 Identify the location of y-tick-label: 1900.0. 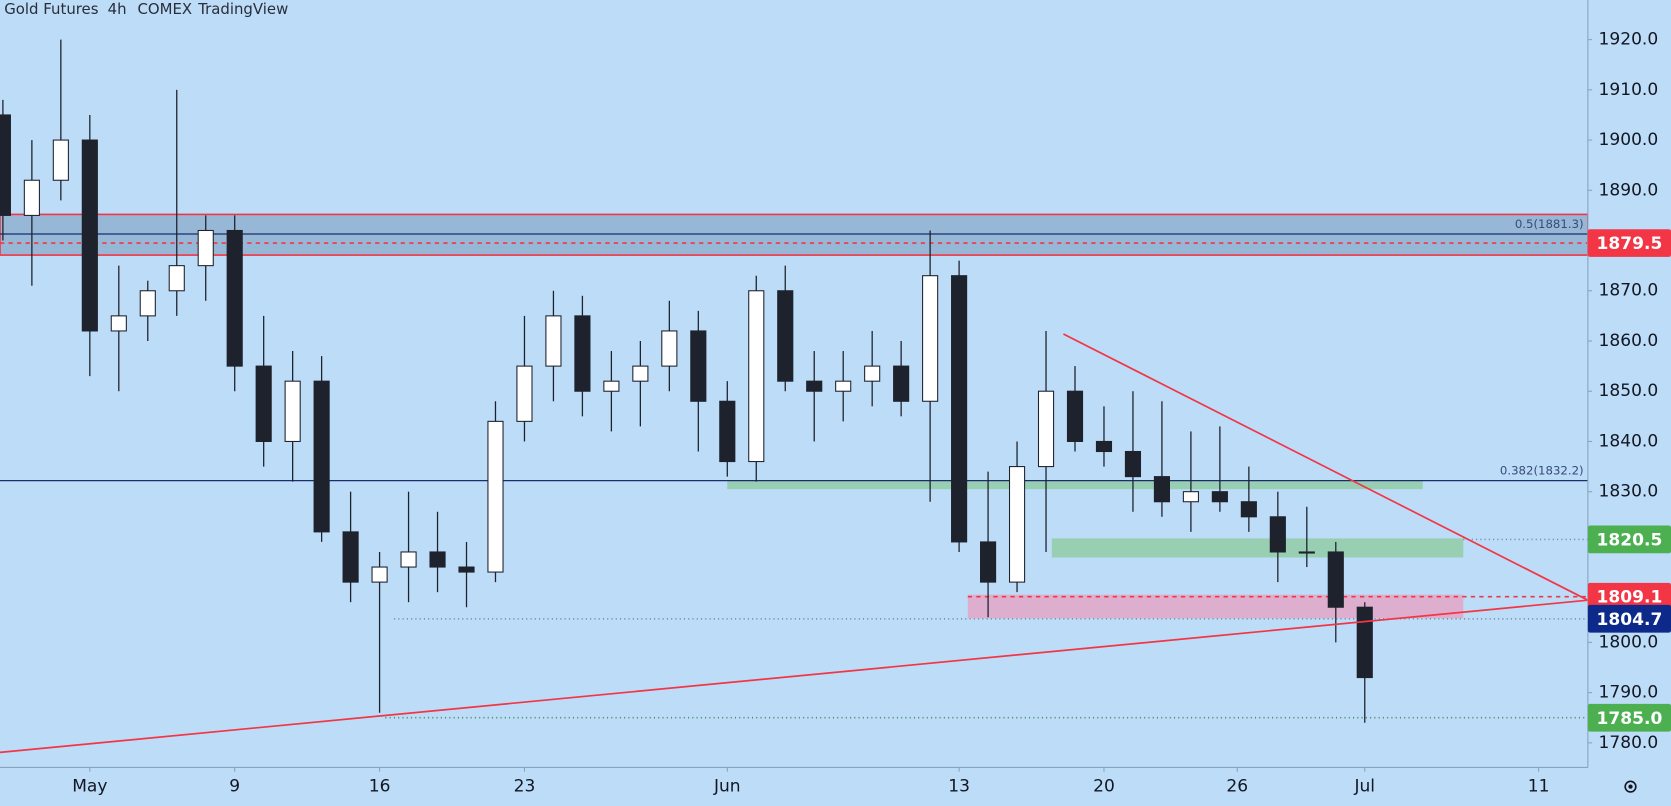
(1629, 140).